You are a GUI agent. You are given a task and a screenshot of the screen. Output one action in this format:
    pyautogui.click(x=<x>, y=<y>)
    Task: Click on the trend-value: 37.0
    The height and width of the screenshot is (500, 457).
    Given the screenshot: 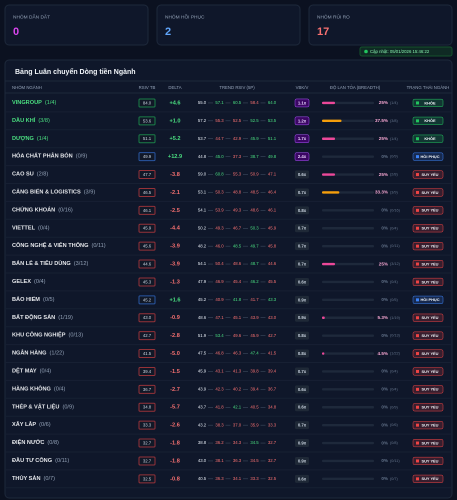 What is the action you would take?
    pyautogui.click(x=237, y=424)
    